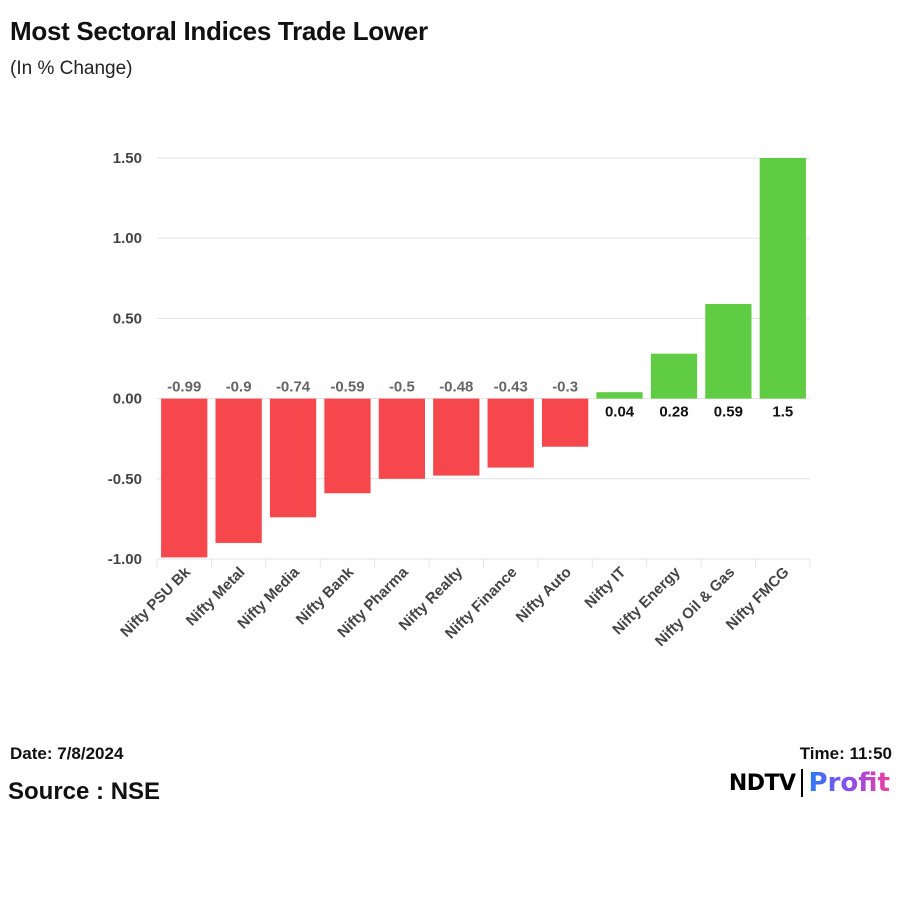 The height and width of the screenshot is (900, 900). Describe the element at coordinates (845, 753) in the screenshot. I see `time-label: Time: 11:50` at that location.